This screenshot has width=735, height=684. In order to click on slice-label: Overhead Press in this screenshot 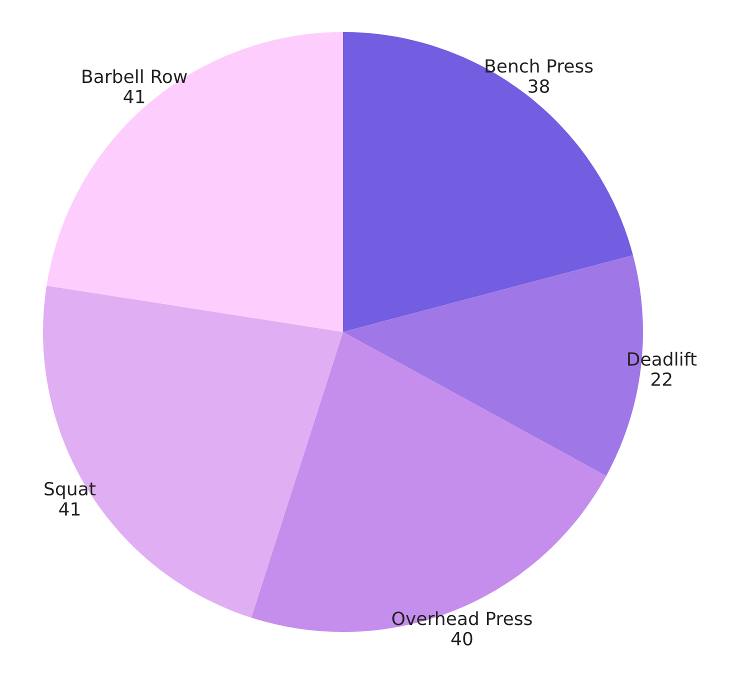, I will do `click(462, 618)`.